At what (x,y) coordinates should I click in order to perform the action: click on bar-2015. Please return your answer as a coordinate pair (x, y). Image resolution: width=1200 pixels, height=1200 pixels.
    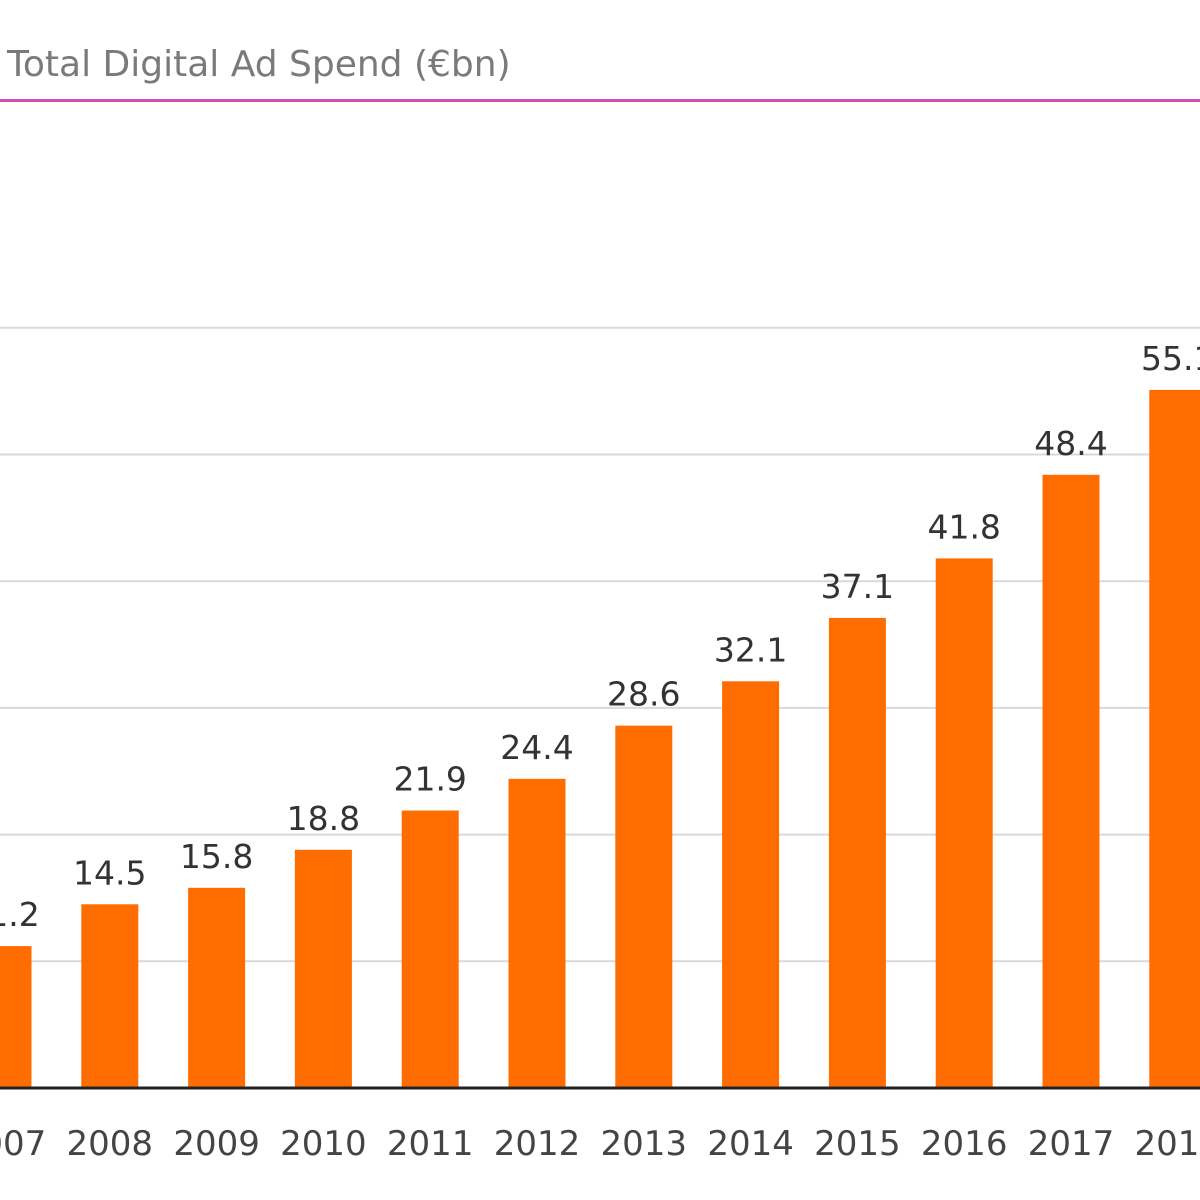
    Looking at the image, I should click on (857, 852).